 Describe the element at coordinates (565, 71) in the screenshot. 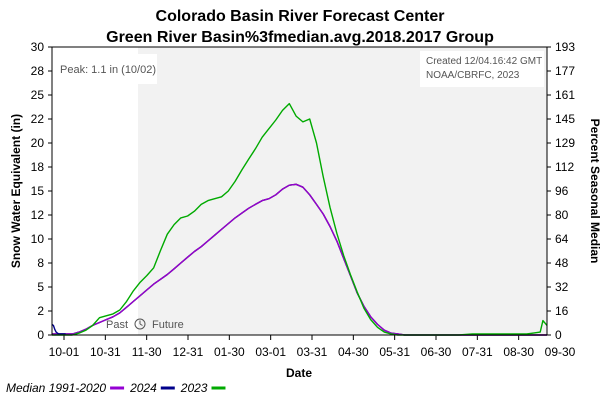

I see `y2-tick-label: 177` at that location.